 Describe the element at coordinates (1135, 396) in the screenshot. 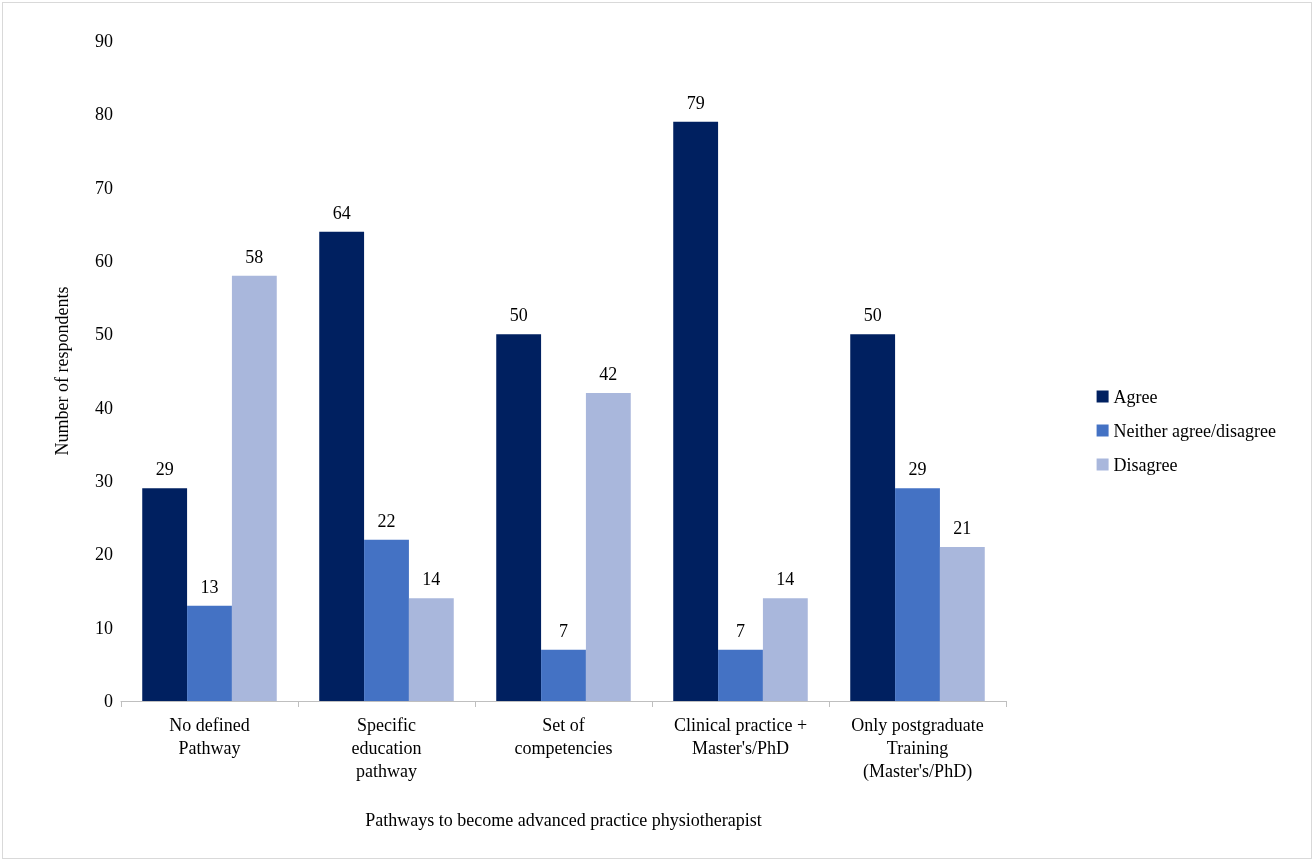

I see `legend-label: Agree` at that location.